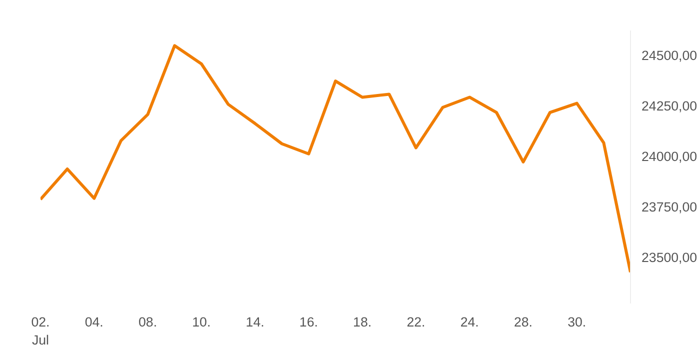 This screenshot has width=700, height=350. Describe the element at coordinates (469, 322) in the screenshot. I see `x-tick-label: 24.` at that location.